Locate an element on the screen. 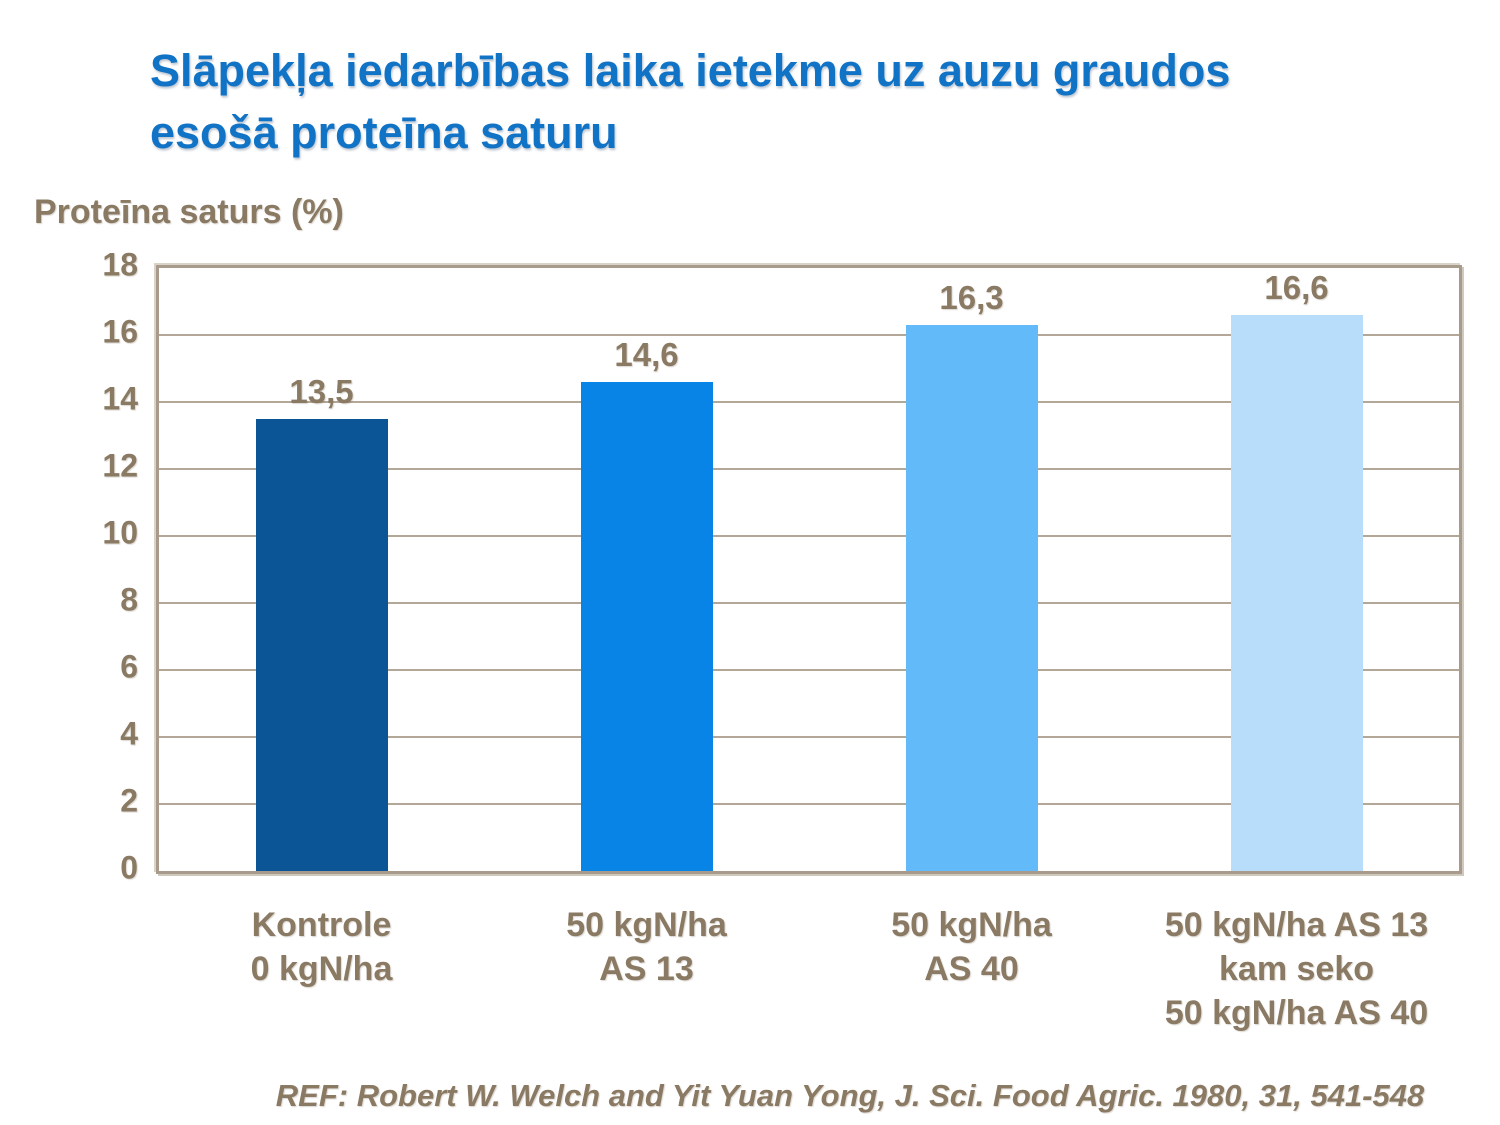 The width and height of the screenshot is (1500, 1125). y-tick-label: 16 is located at coordinates (120, 331).